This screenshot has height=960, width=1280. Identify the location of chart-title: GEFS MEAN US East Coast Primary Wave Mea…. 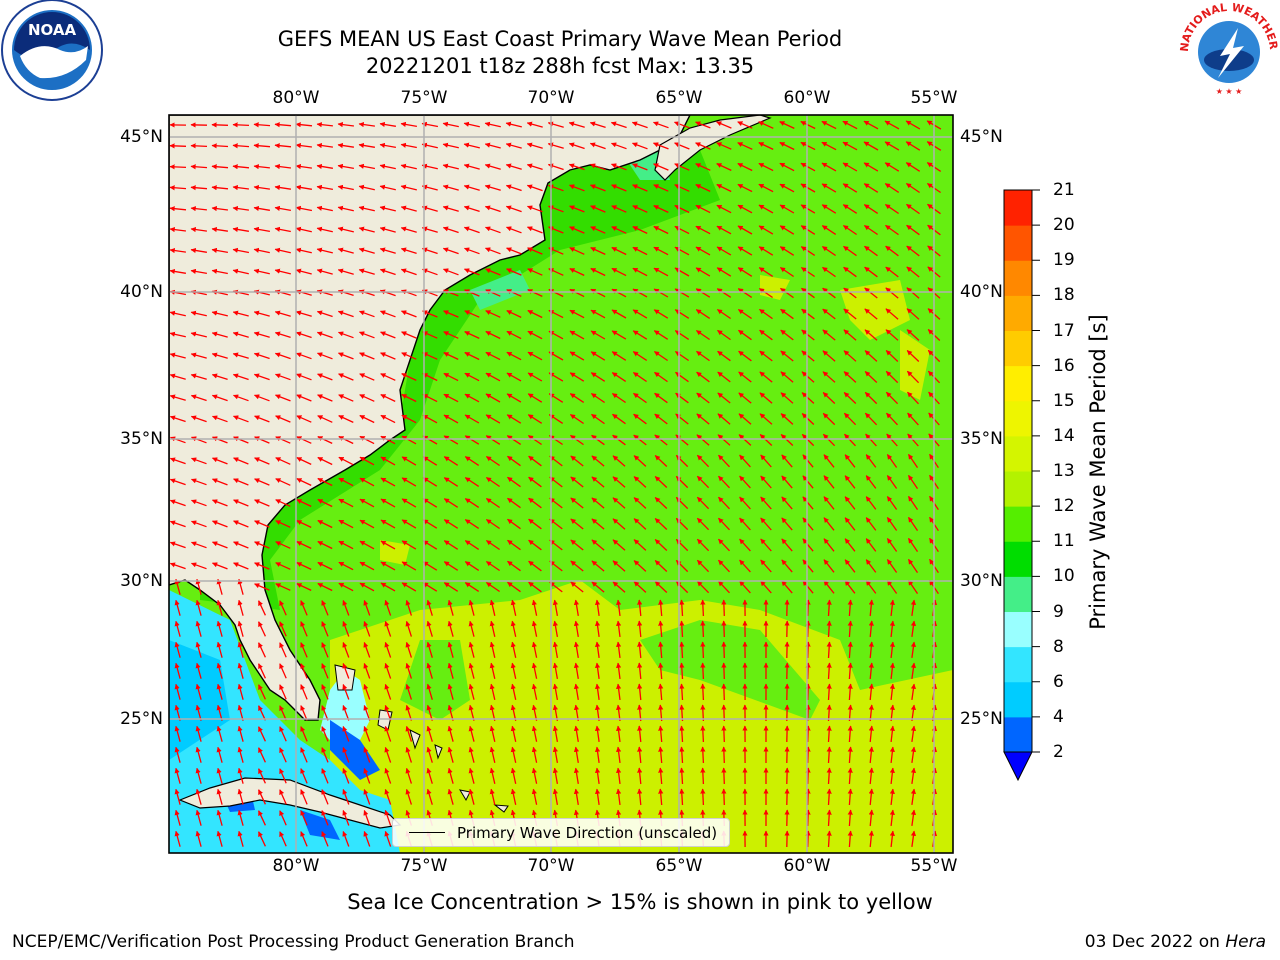
(560, 39).